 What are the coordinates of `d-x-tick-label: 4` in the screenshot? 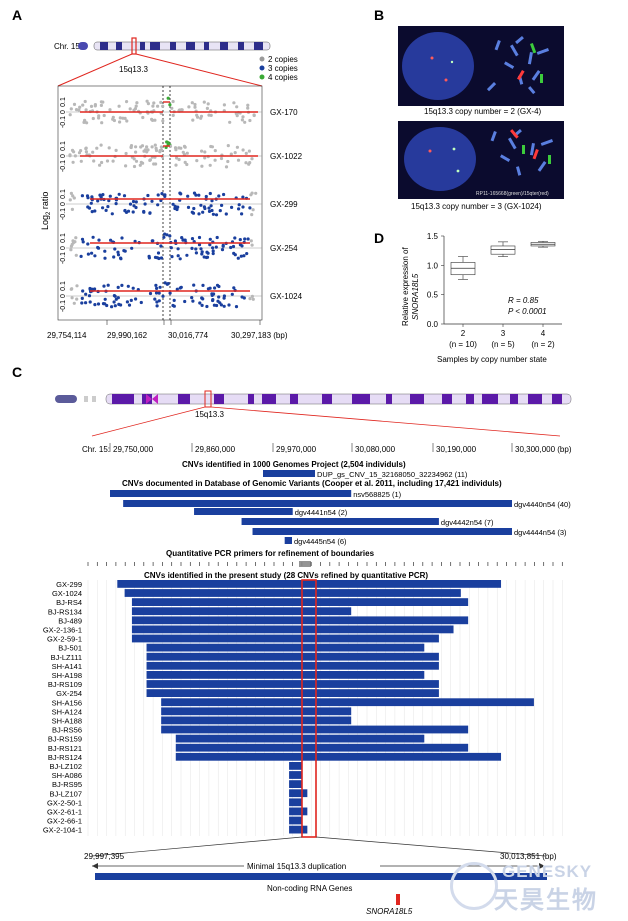 It's located at (543, 333).